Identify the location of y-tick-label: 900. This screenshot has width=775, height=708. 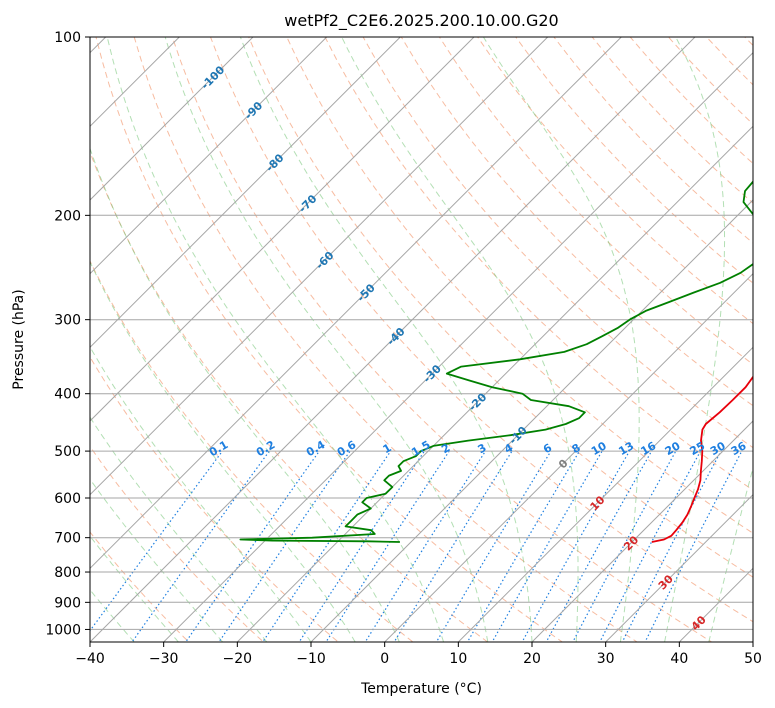
(67, 603).